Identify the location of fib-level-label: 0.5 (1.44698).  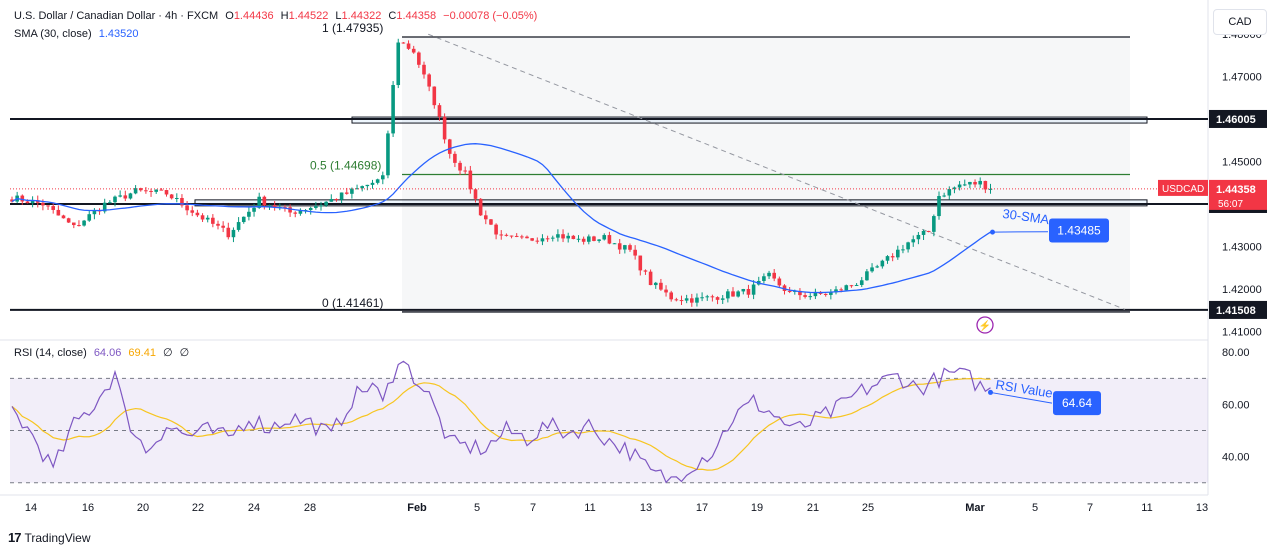
(345, 165).